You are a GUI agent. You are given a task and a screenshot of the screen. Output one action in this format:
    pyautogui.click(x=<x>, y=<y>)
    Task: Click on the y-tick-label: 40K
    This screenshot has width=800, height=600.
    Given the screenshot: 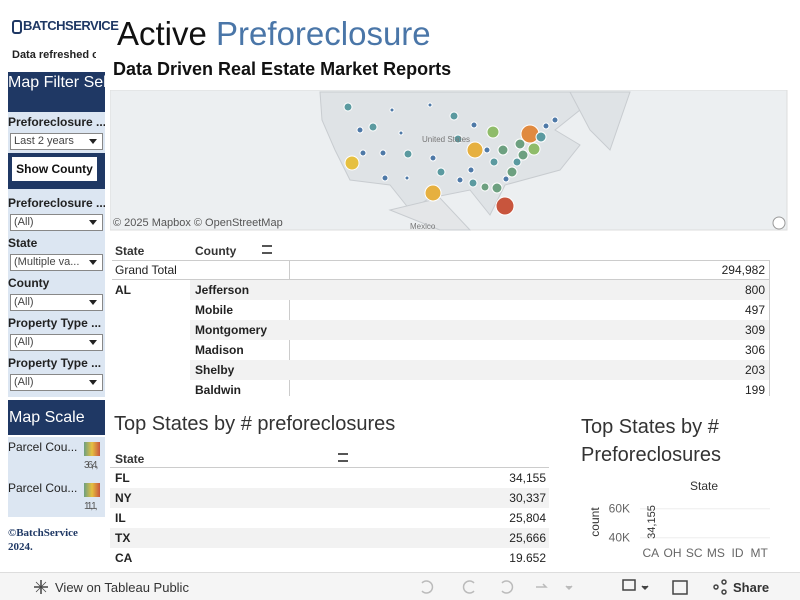 What is the action you would take?
    pyautogui.click(x=619, y=538)
    